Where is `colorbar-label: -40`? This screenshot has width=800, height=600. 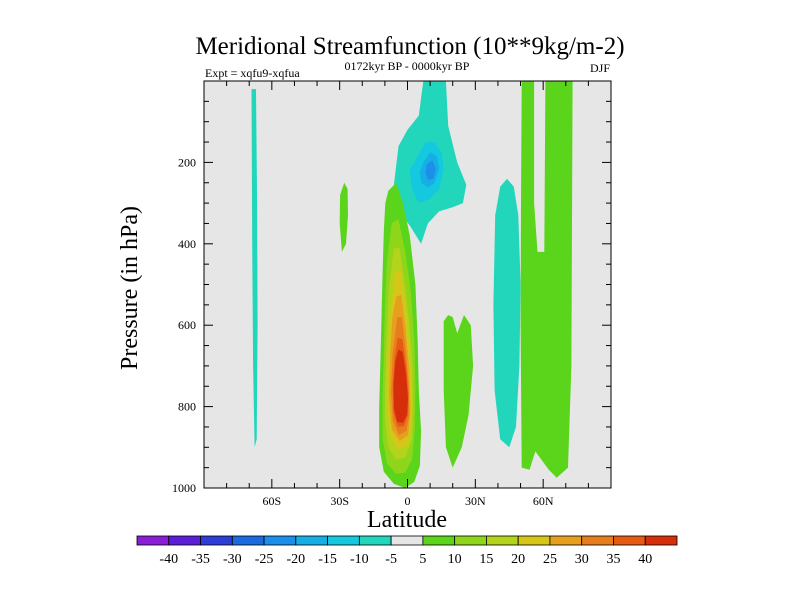
colorbar-label: -40 is located at coordinates (168, 559).